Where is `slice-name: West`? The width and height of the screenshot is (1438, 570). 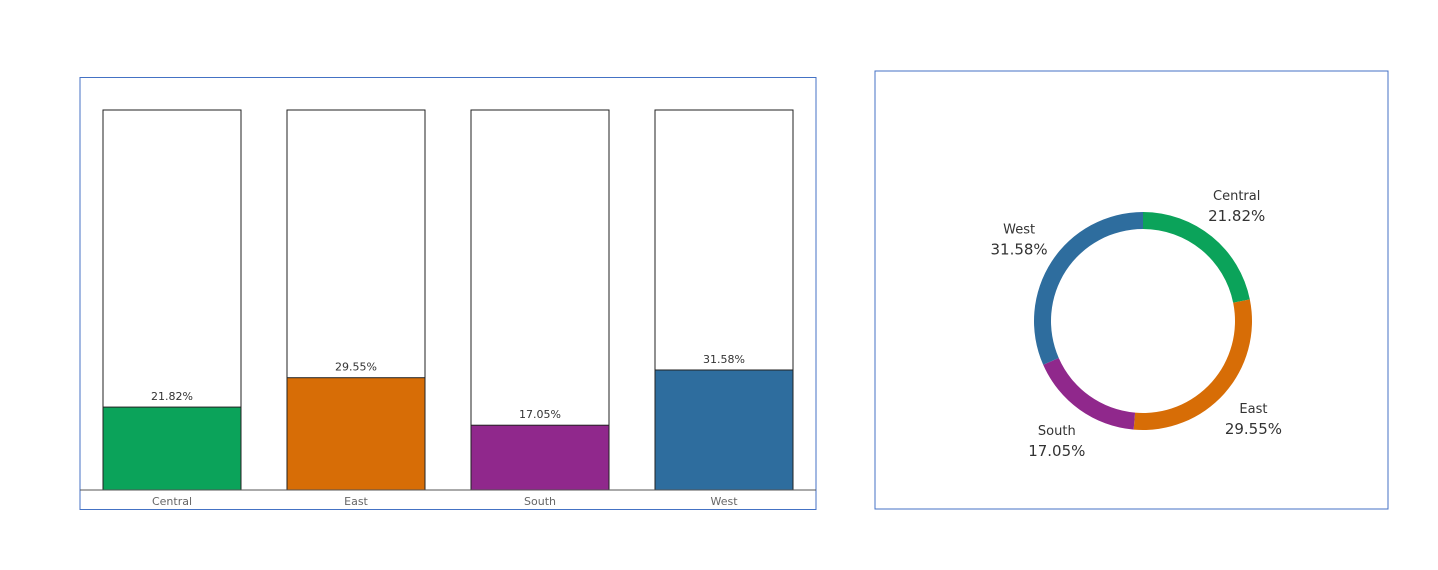
slice-name: West is located at coordinates (1019, 230).